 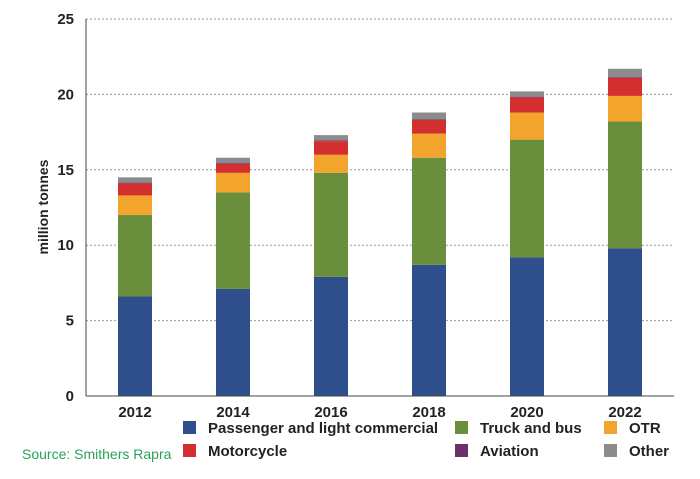 I want to click on bar-stack-2022, so click(x=625, y=232).